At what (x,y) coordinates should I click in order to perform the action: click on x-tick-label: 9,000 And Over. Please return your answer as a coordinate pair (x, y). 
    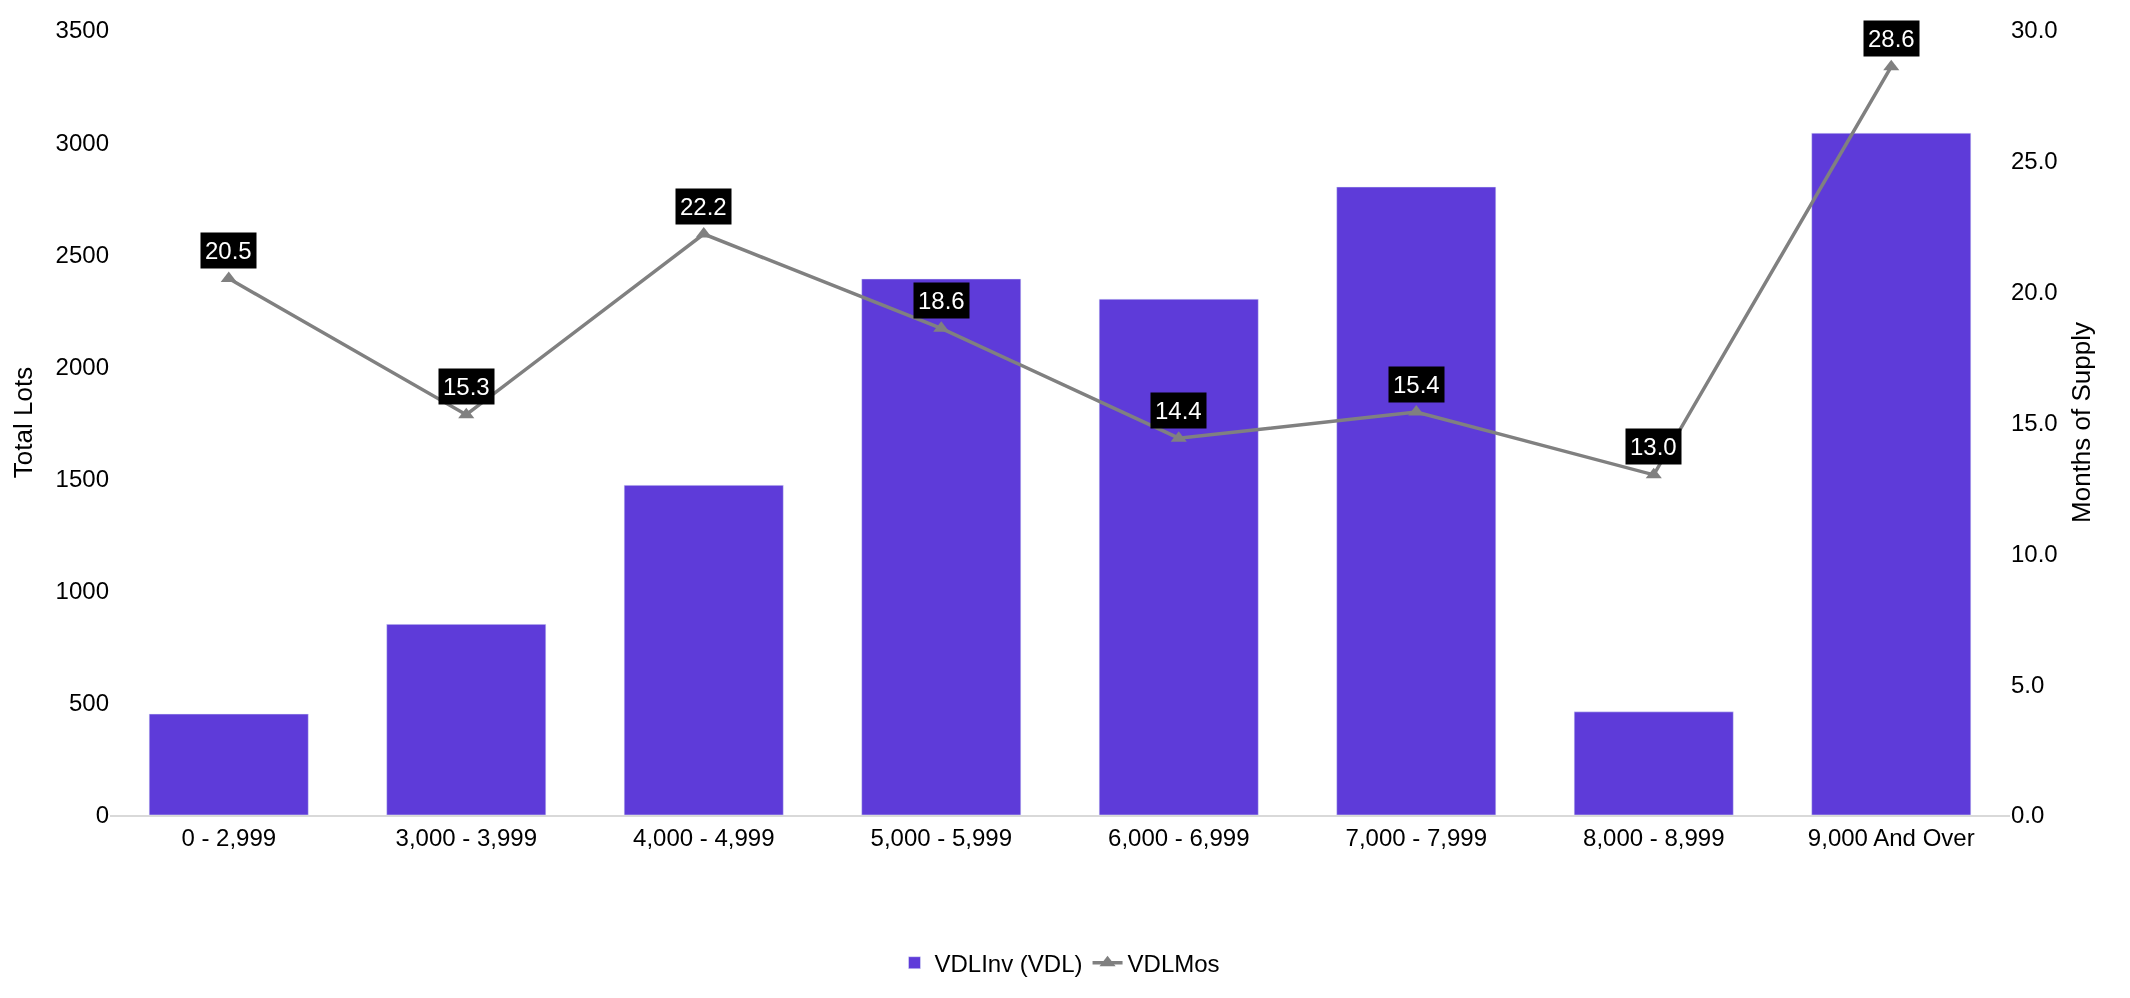
    Looking at the image, I should click on (1891, 837).